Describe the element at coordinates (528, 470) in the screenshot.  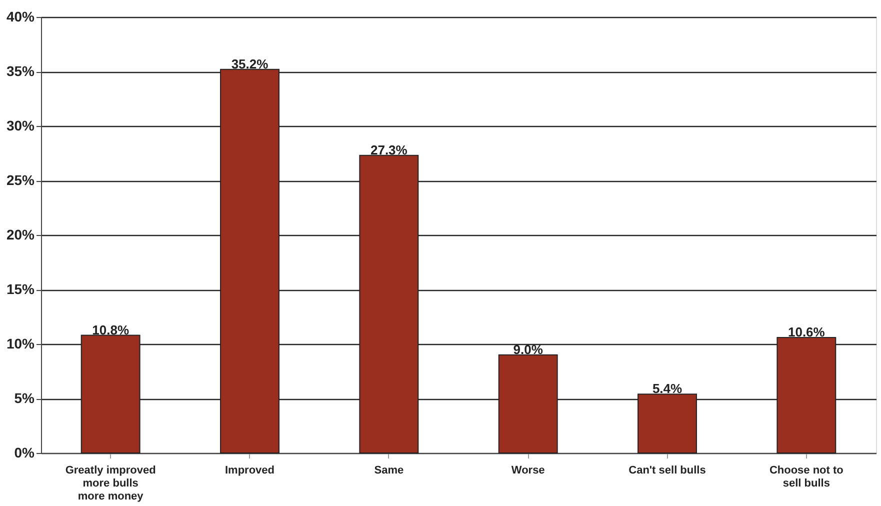
I see `x-tick-label: Worse` at that location.